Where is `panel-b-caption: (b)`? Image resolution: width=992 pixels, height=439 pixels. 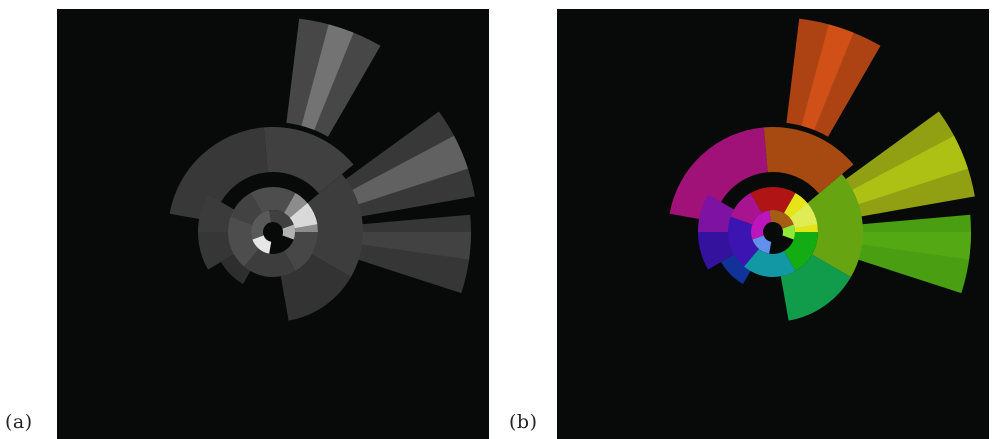 panel-b-caption: (b) is located at coordinates (523, 422).